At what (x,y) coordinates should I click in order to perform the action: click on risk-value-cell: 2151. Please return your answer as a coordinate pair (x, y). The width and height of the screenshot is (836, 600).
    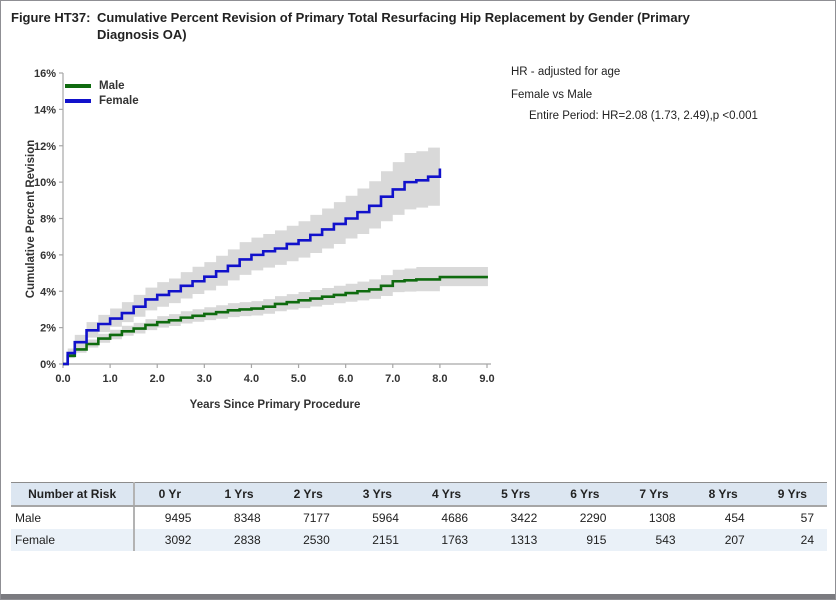
    Looking at the image, I should click on (385, 540).